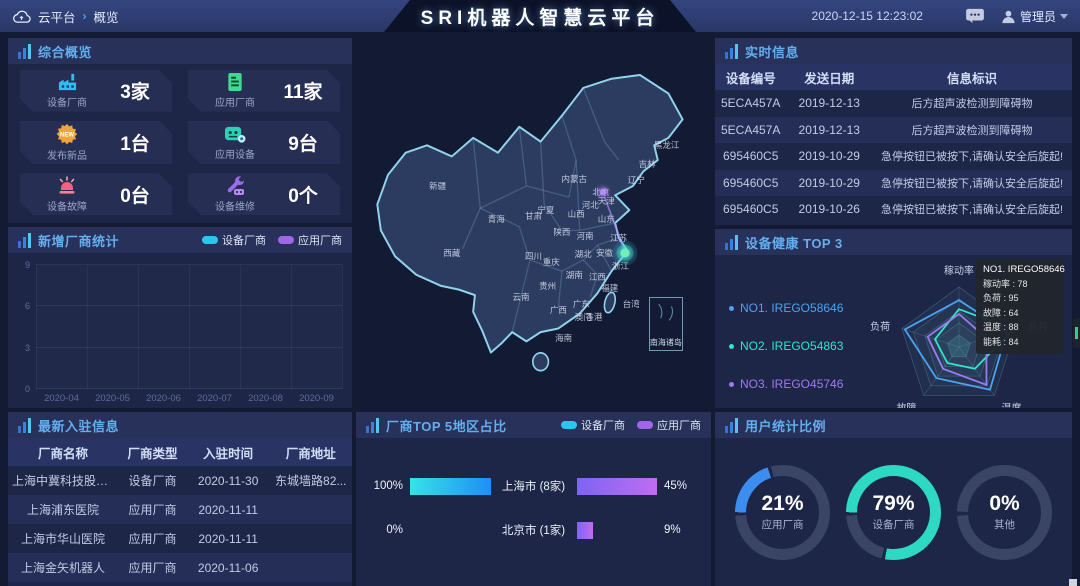  Describe the element at coordinates (310, 452) in the screenshot. I see `column-header: 厂商地址` at that location.